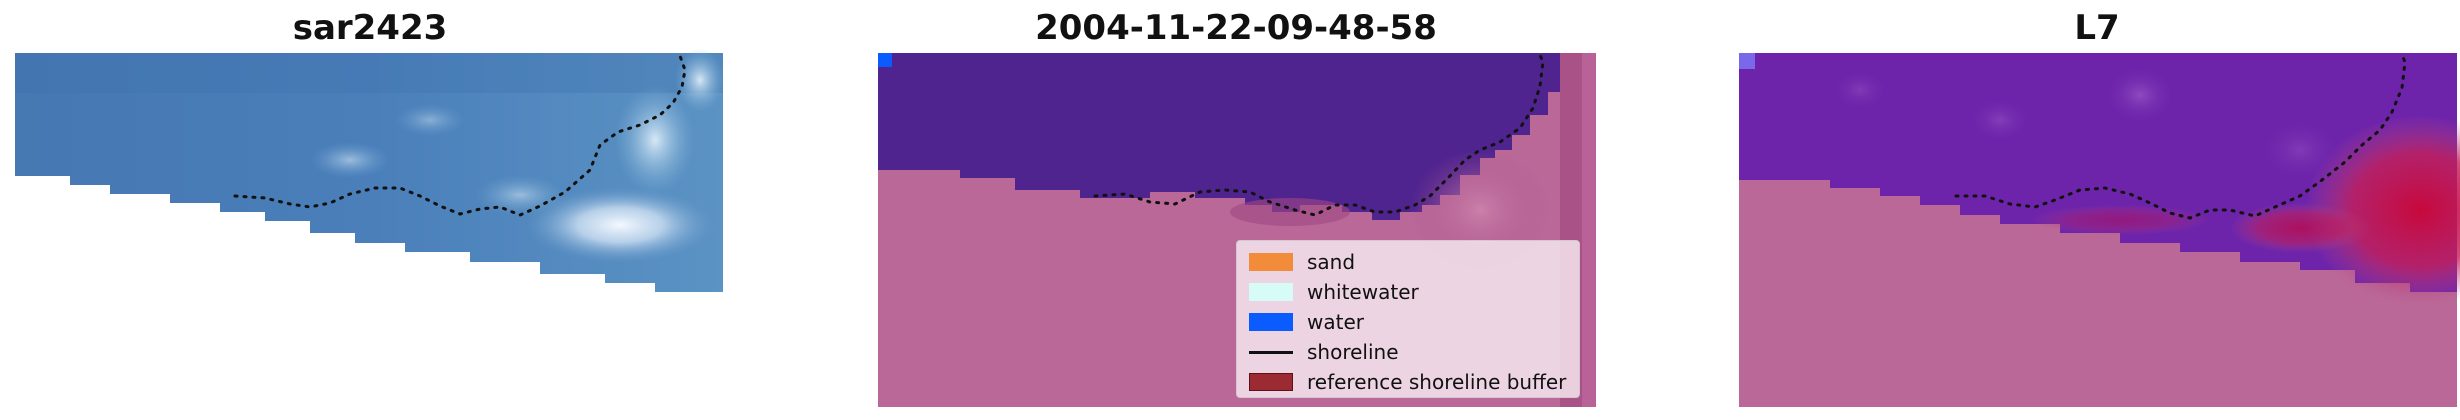  What do you see at coordinates (1331, 262) in the screenshot?
I see `legend-label-sand: sand` at bounding box center [1331, 262].